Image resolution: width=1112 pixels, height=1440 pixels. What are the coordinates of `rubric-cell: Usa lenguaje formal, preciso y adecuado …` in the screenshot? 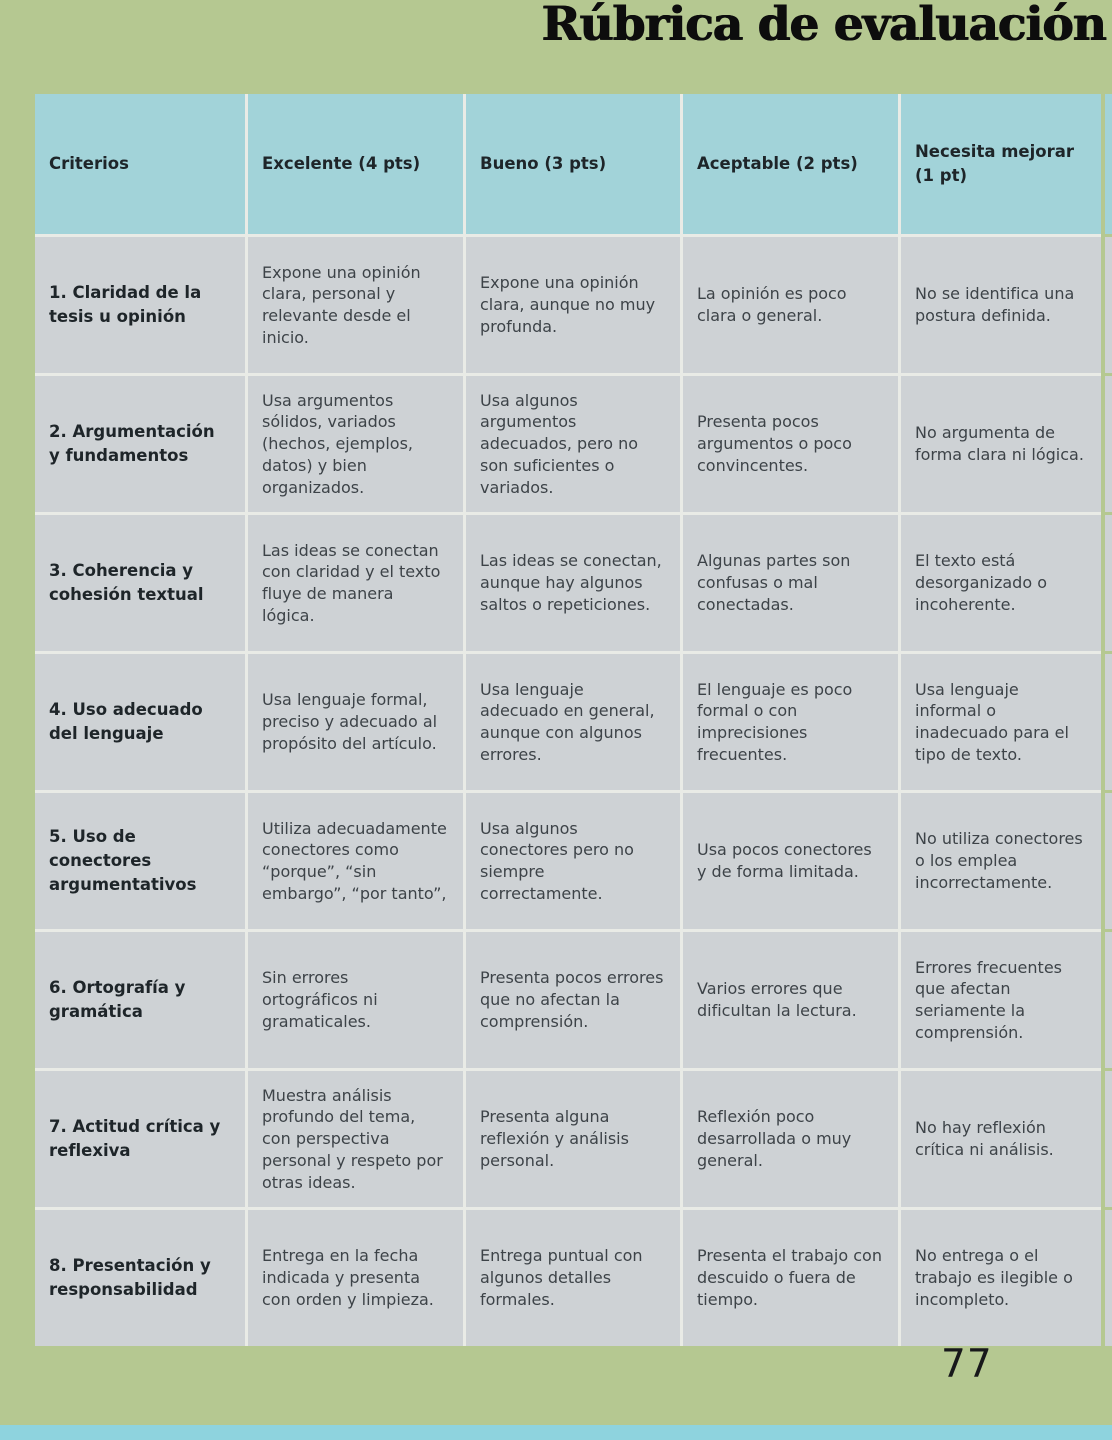 It's located at (355, 722).